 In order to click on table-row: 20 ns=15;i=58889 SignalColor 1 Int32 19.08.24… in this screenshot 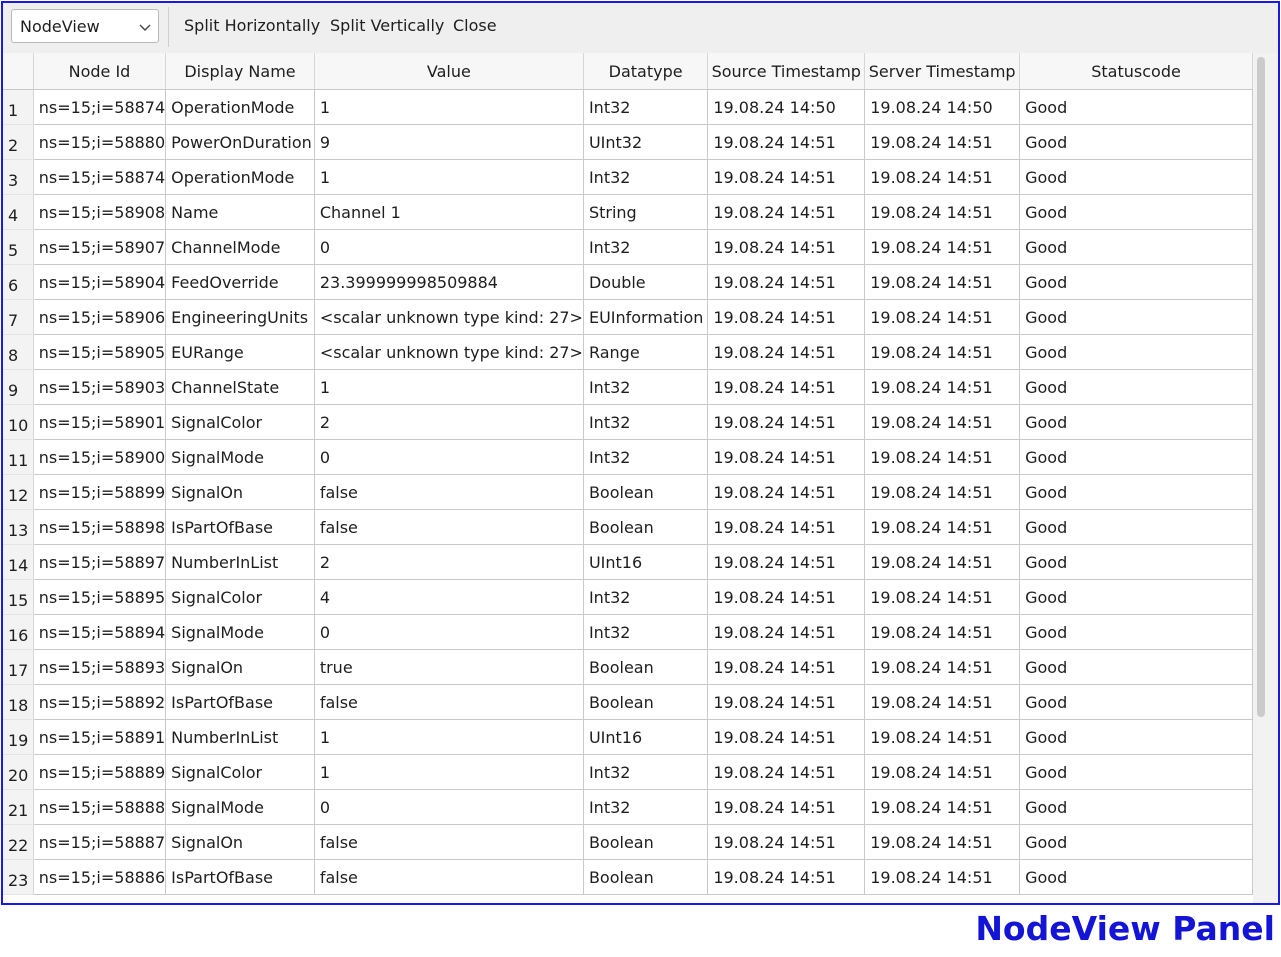, I will do `click(628, 772)`.